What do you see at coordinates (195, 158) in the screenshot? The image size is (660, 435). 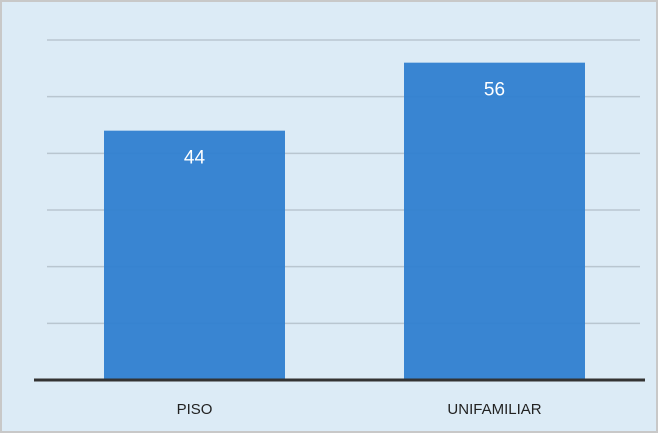 I see `value-label: 44` at bounding box center [195, 158].